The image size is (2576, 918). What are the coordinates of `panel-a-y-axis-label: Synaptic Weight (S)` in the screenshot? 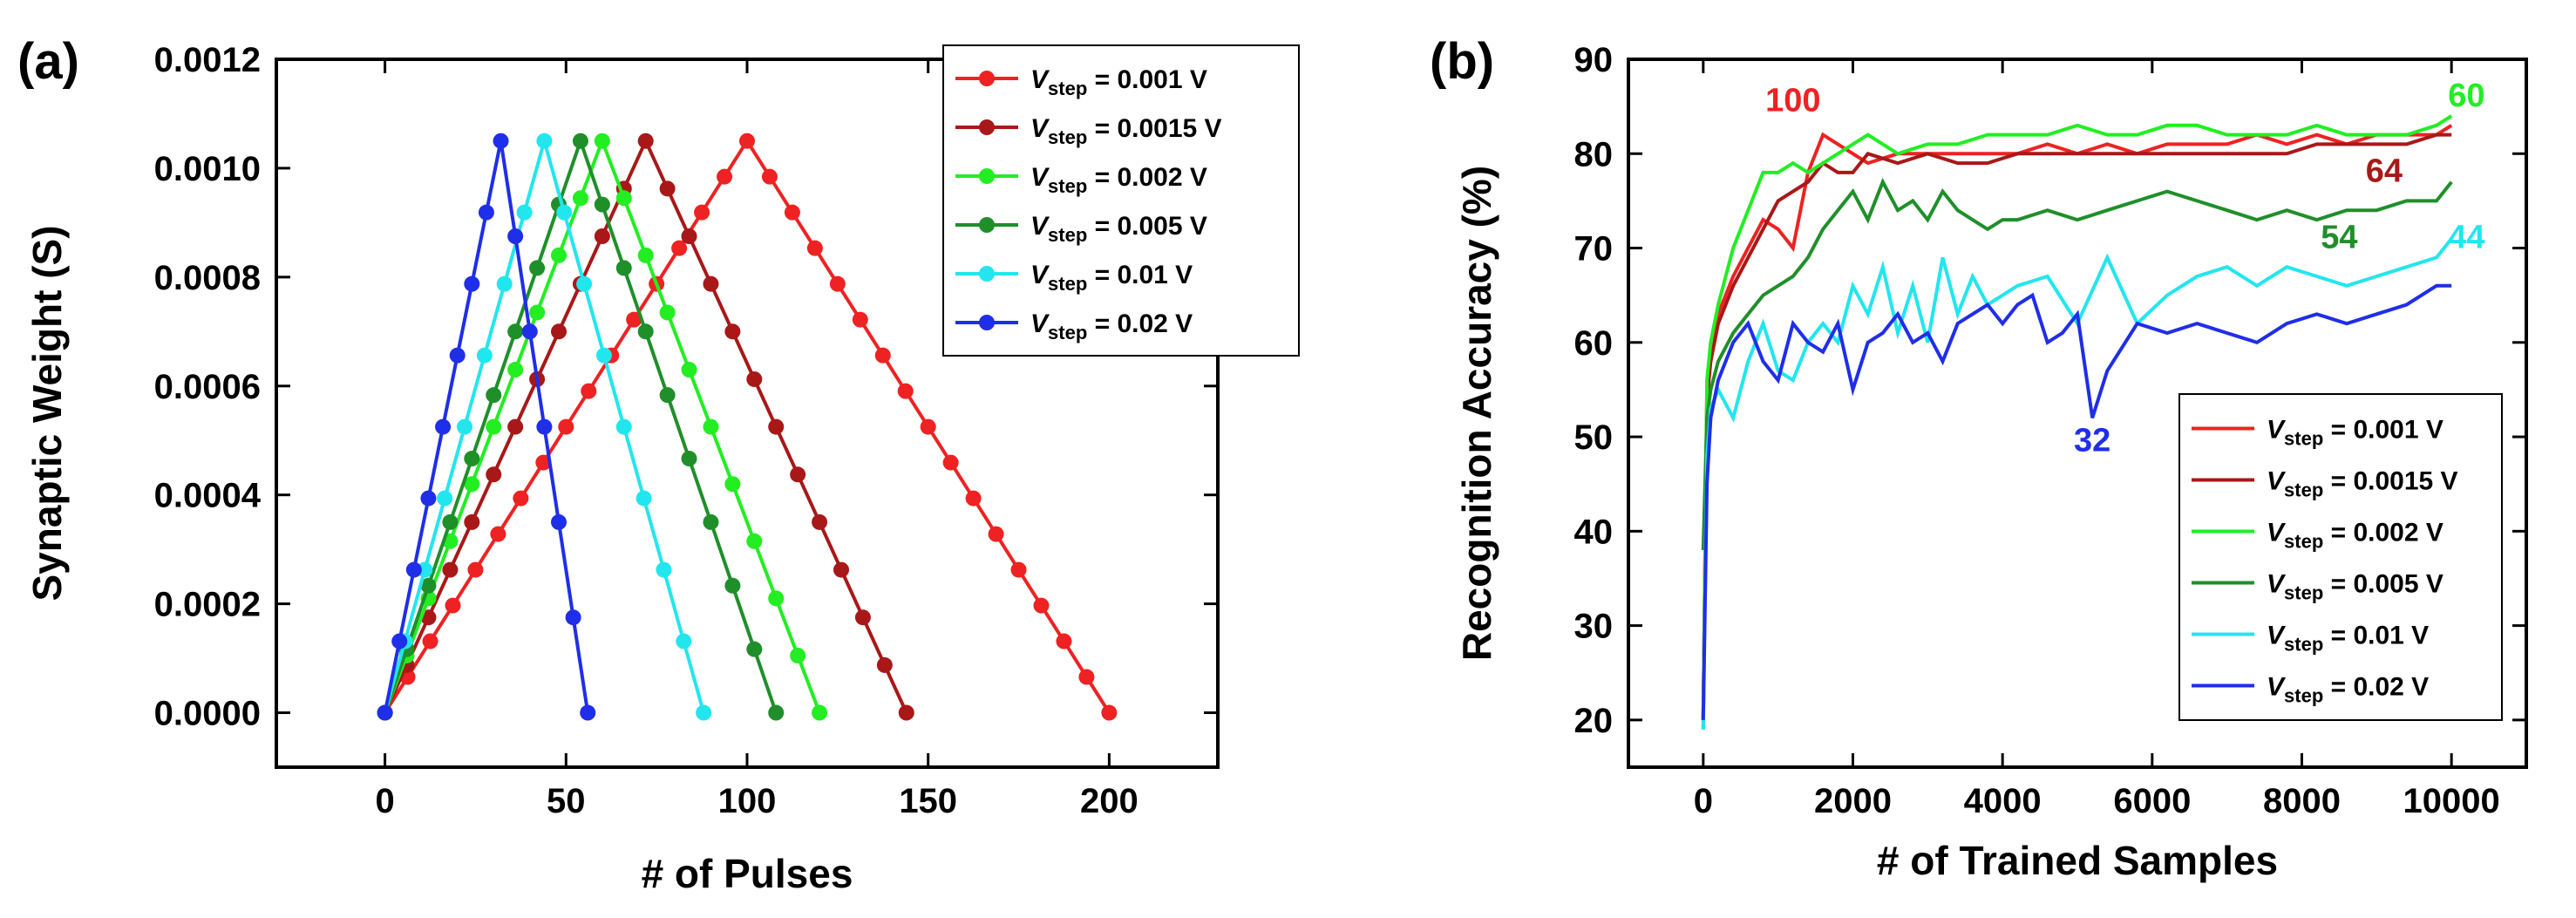 It's located at (47, 413).